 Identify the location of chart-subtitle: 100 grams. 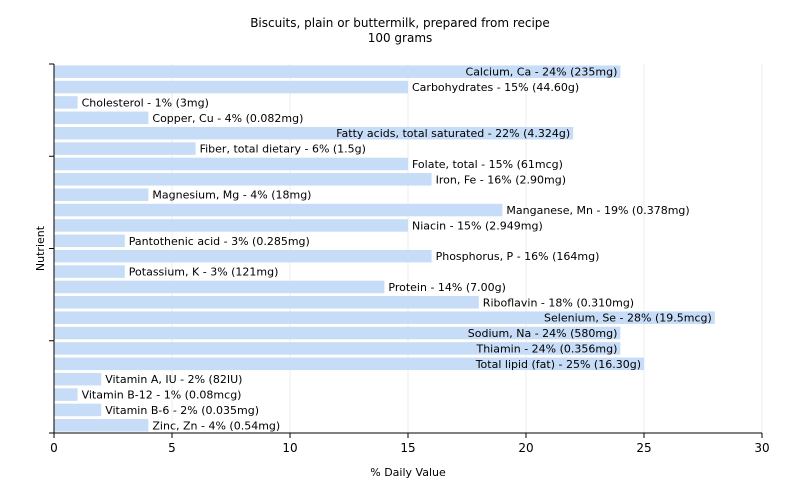
(400, 38).